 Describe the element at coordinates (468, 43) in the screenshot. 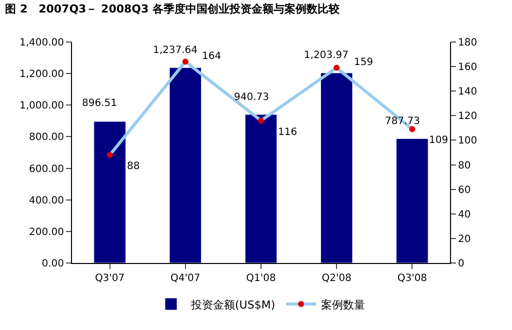

I see `y2-tick-label: 180` at that location.